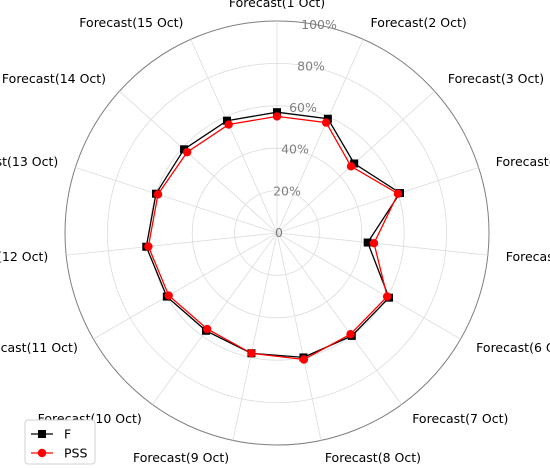  Describe the element at coordinates (42, 453) in the screenshot. I see `legend-marker-pss` at that location.